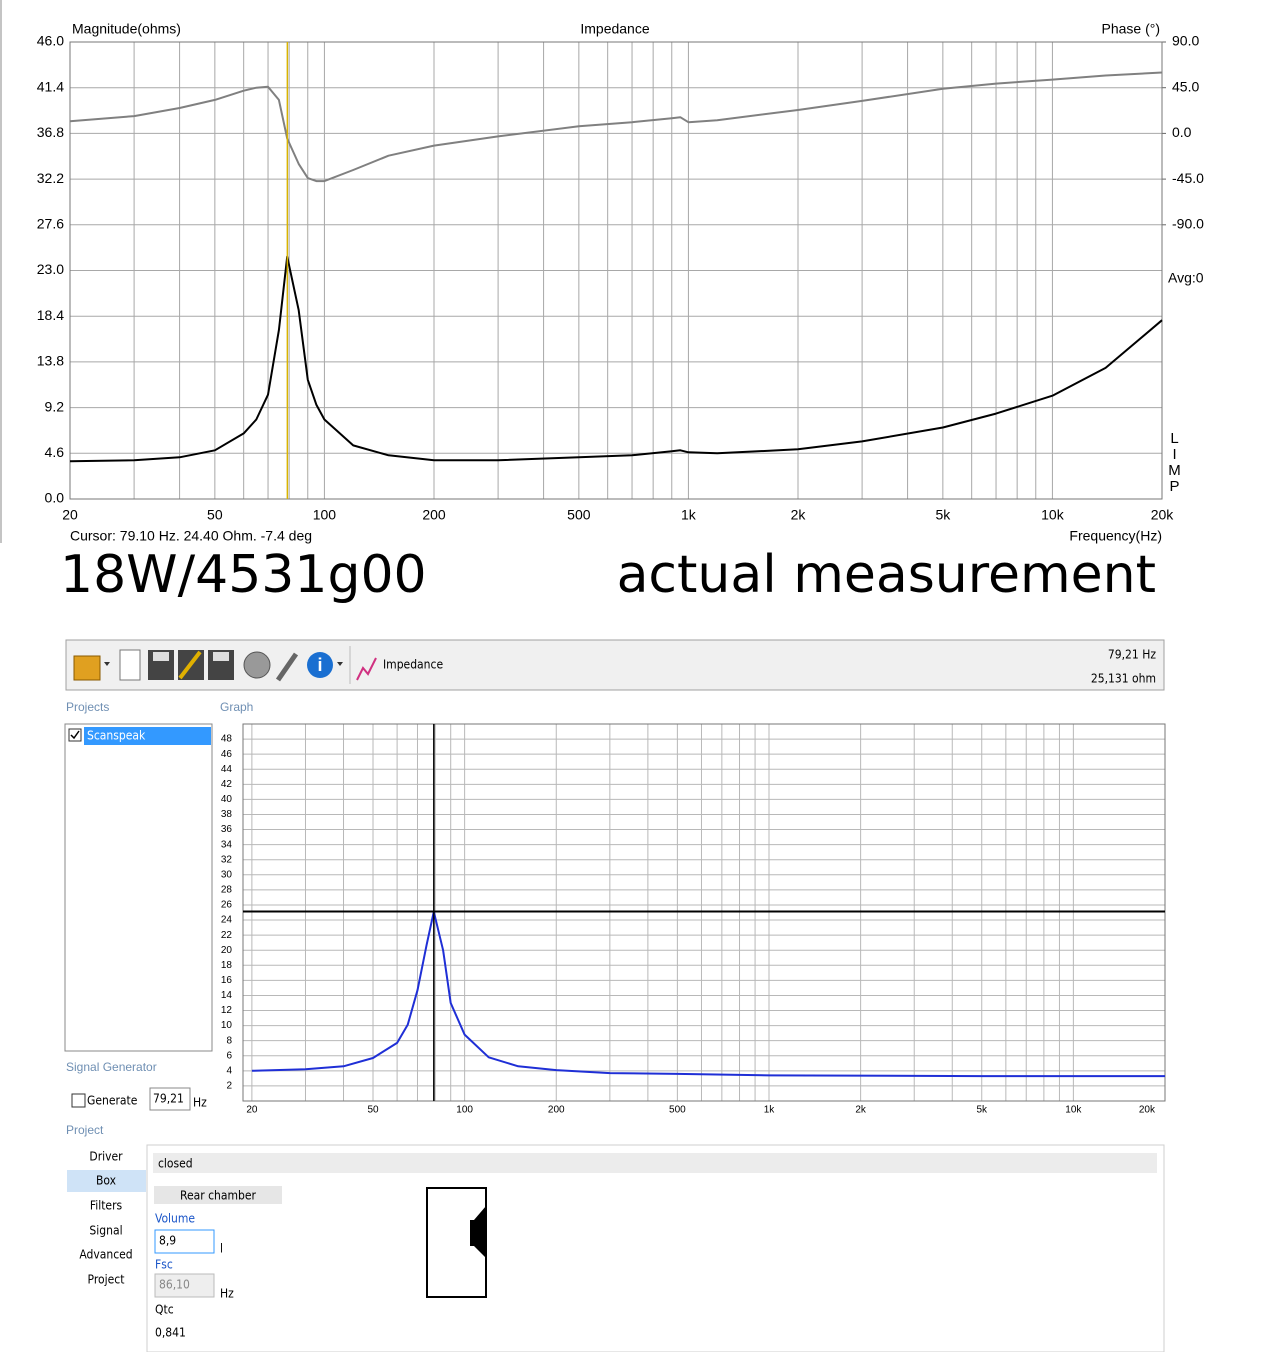 Image resolution: width=1274 pixels, height=1352 pixels. What do you see at coordinates (85, 1130) in the screenshot?
I see `project-heading: Project` at bounding box center [85, 1130].